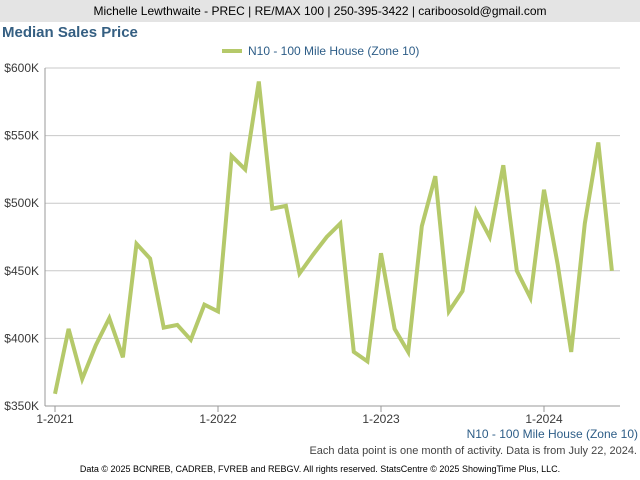  I want to click on x-tick-label: 1-2023, so click(381, 419).